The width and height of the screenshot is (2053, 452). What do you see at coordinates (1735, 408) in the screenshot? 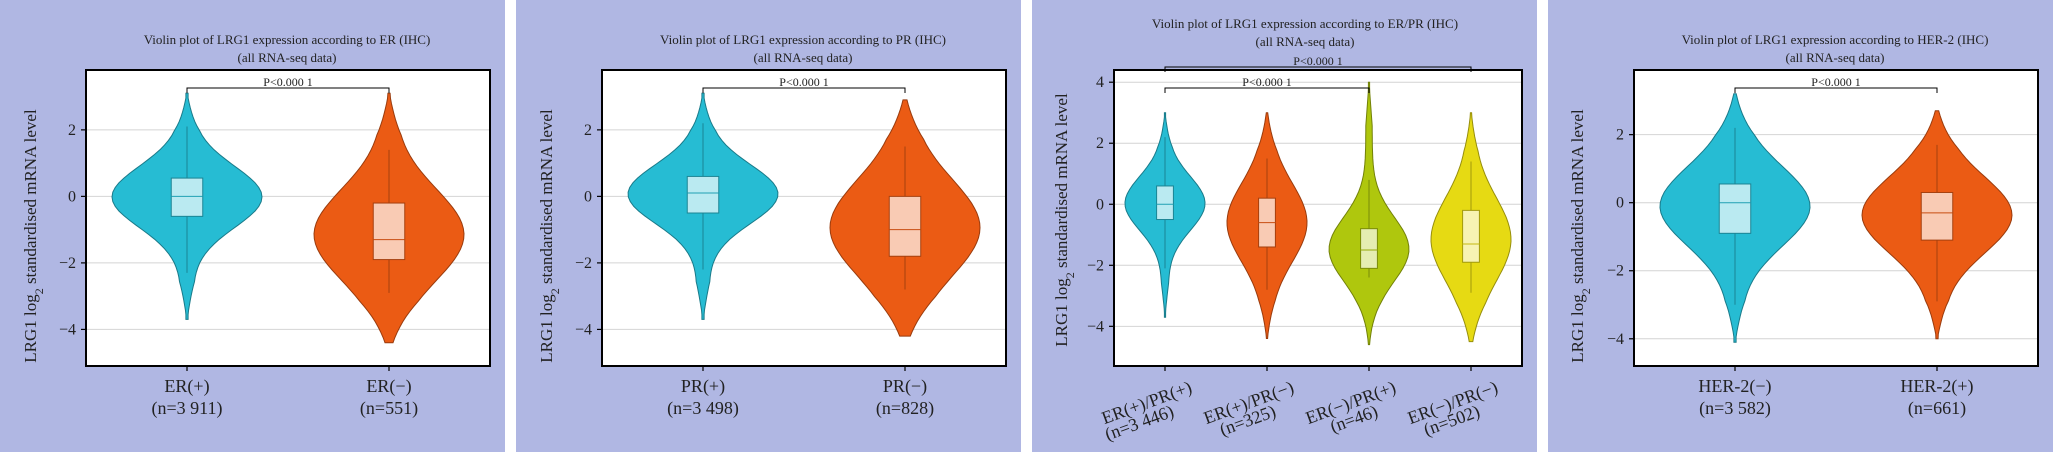
I see `x-n-label: (n=3 582)` at bounding box center [1735, 408].